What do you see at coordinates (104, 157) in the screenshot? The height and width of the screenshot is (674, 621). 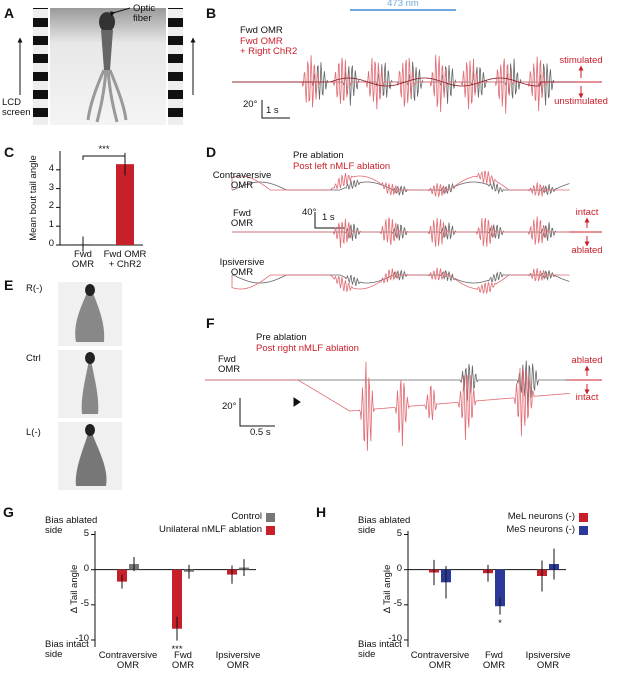 I see `significance-bracket` at bounding box center [104, 157].